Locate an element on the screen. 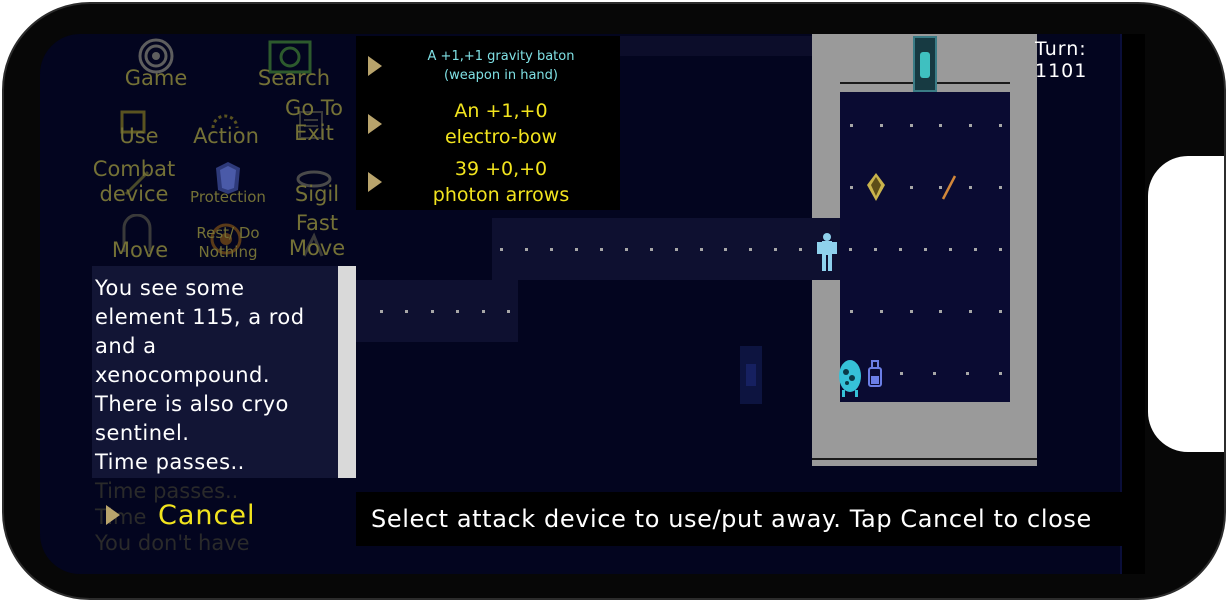 The height and width of the screenshot is (602, 1229). command-sigil: Sigil is located at coordinates (317, 194).